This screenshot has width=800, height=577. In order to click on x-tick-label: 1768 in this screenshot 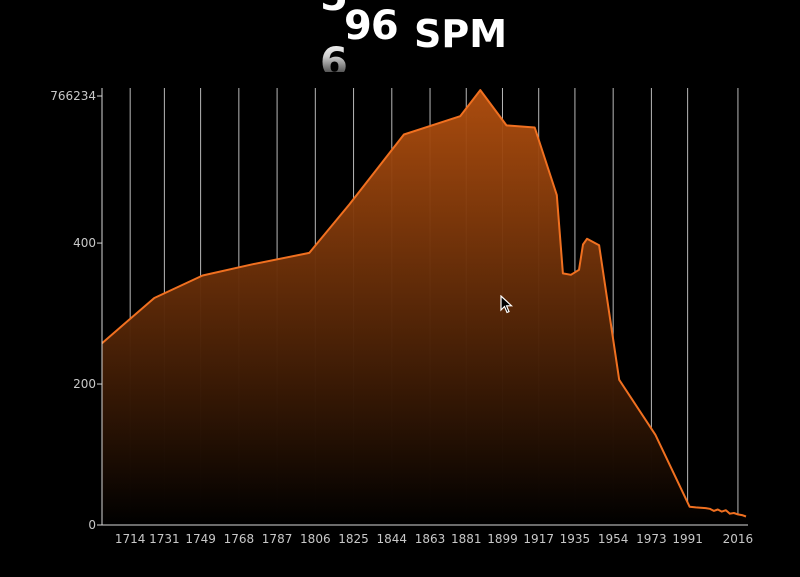, I will do `click(239, 539)`.